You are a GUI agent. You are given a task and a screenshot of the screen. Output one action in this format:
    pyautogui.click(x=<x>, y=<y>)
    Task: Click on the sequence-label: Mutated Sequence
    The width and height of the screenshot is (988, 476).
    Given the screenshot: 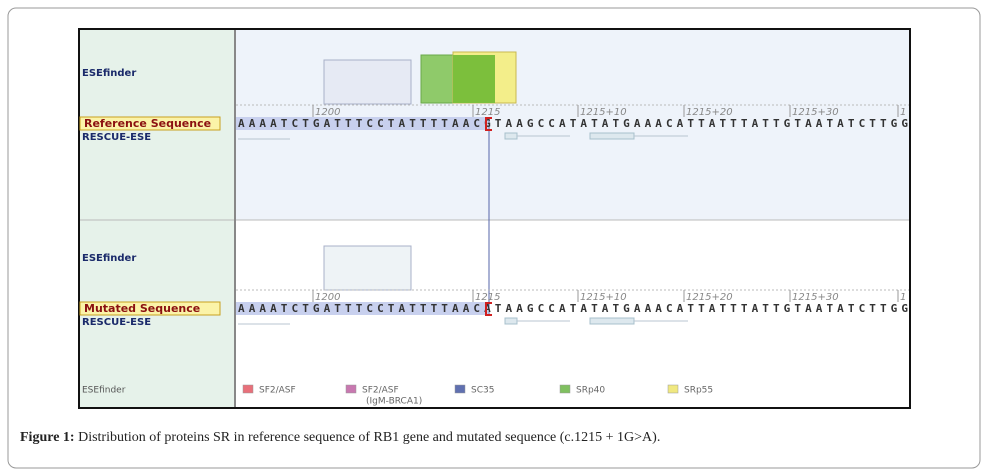 What is the action you would take?
    pyautogui.click(x=142, y=308)
    